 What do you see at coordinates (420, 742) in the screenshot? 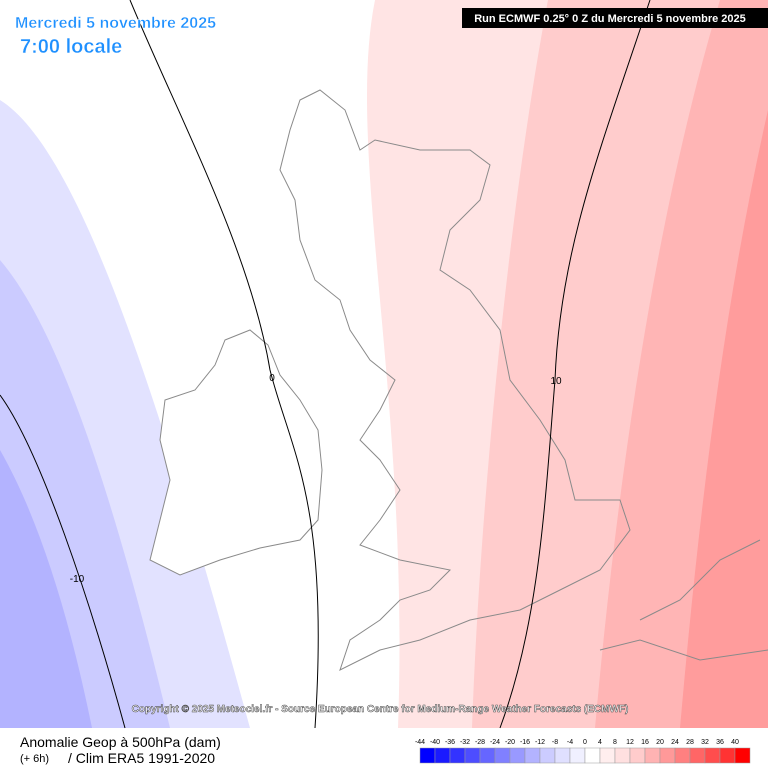
I see `colorbar-label: -44` at bounding box center [420, 742].